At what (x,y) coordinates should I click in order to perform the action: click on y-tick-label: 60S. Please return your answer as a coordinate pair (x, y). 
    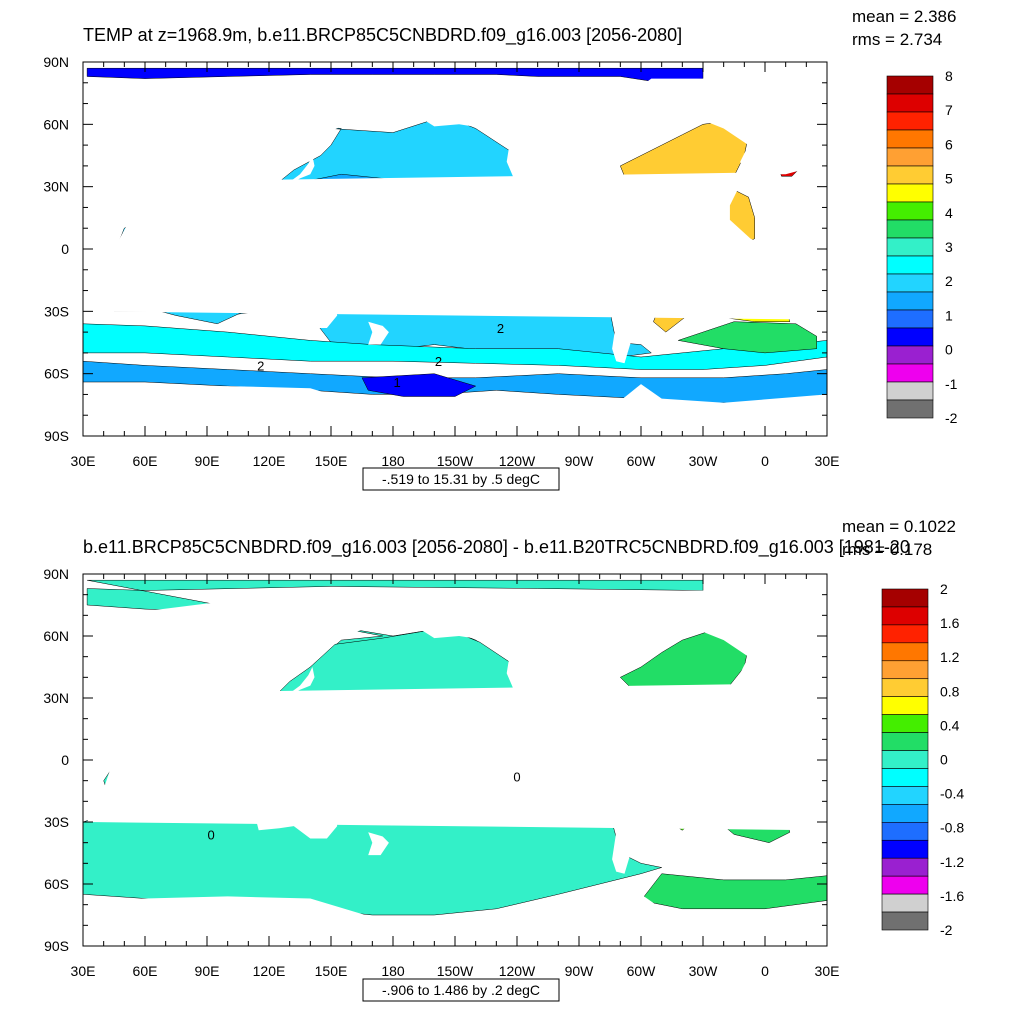
    Looking at the image, I should click on (56, 884).